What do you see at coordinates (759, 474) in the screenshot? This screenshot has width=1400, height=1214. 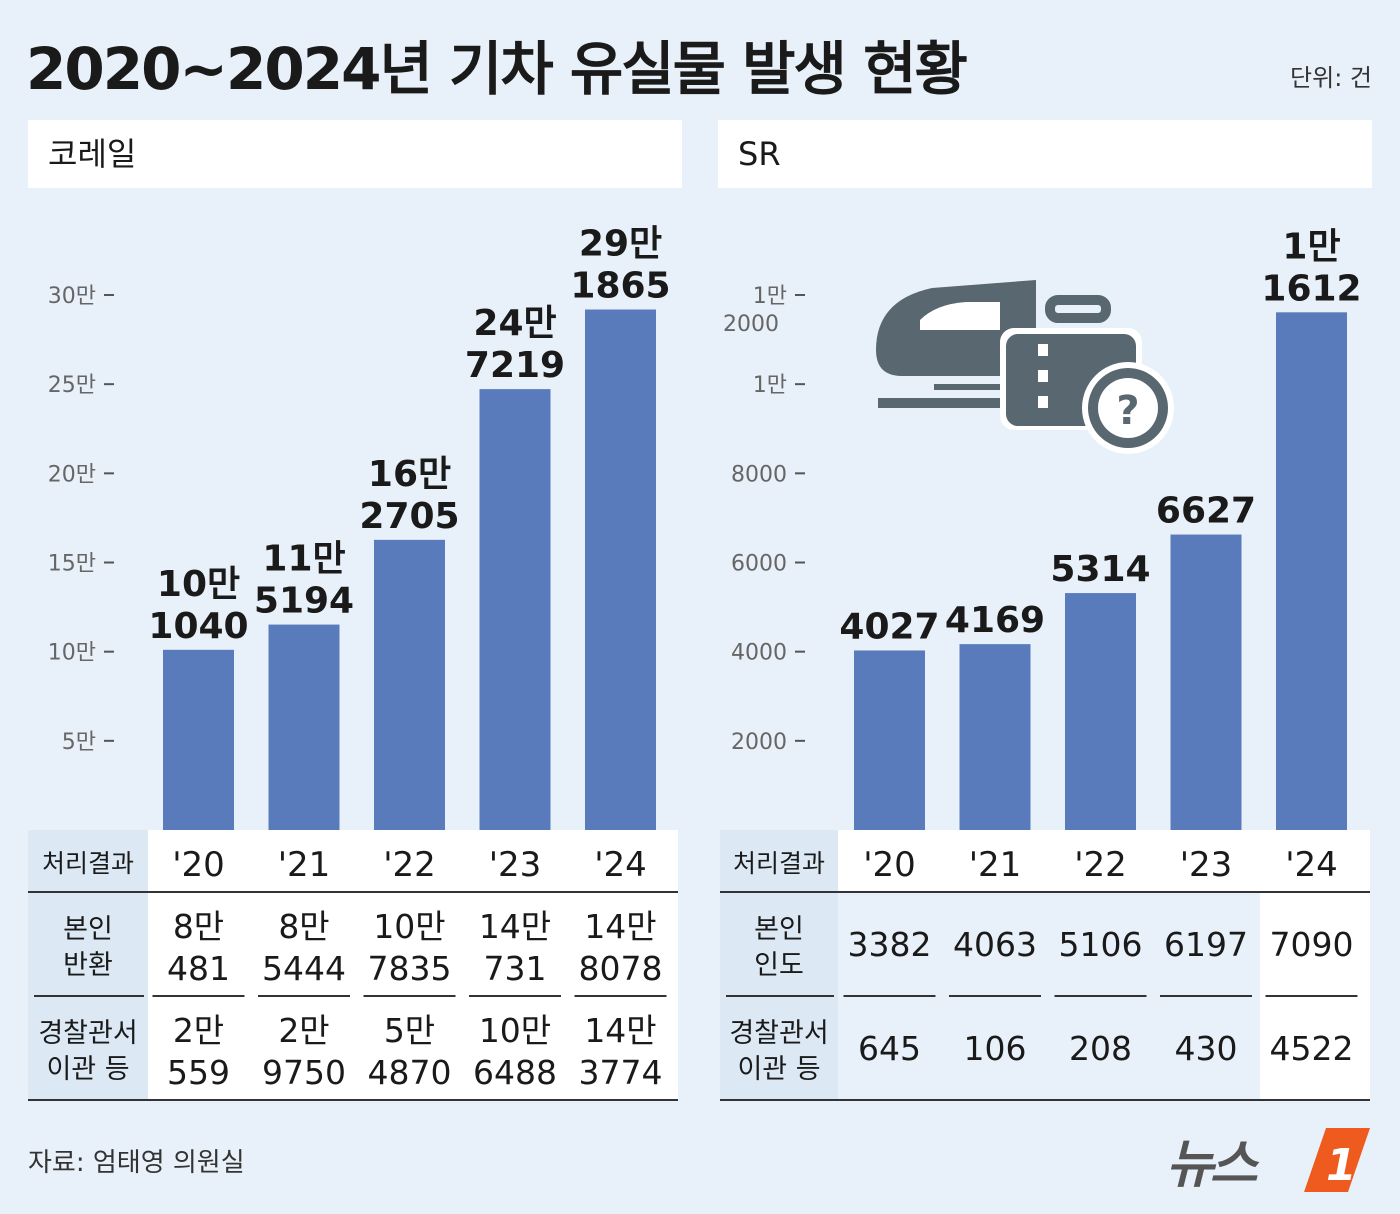 I see `sr-ytick-label: 8000` at bounding box center [759, 474].